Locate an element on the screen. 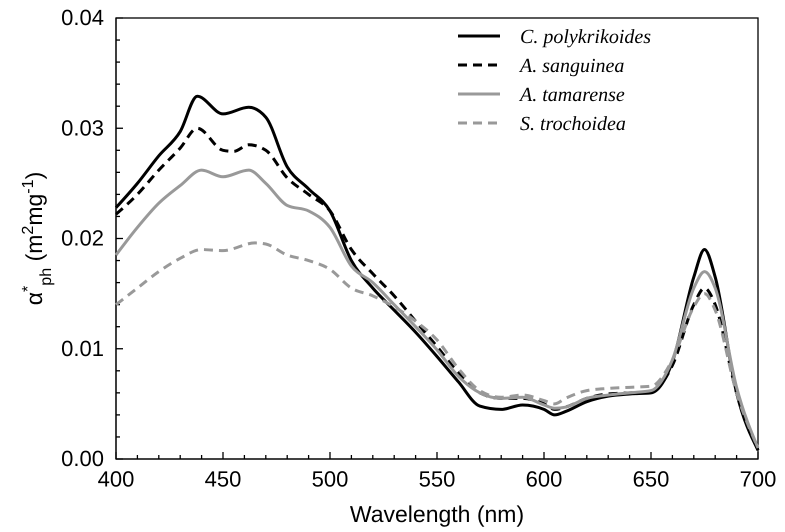  legend-label: A. sanguinea is located at coordinates (571, 66).